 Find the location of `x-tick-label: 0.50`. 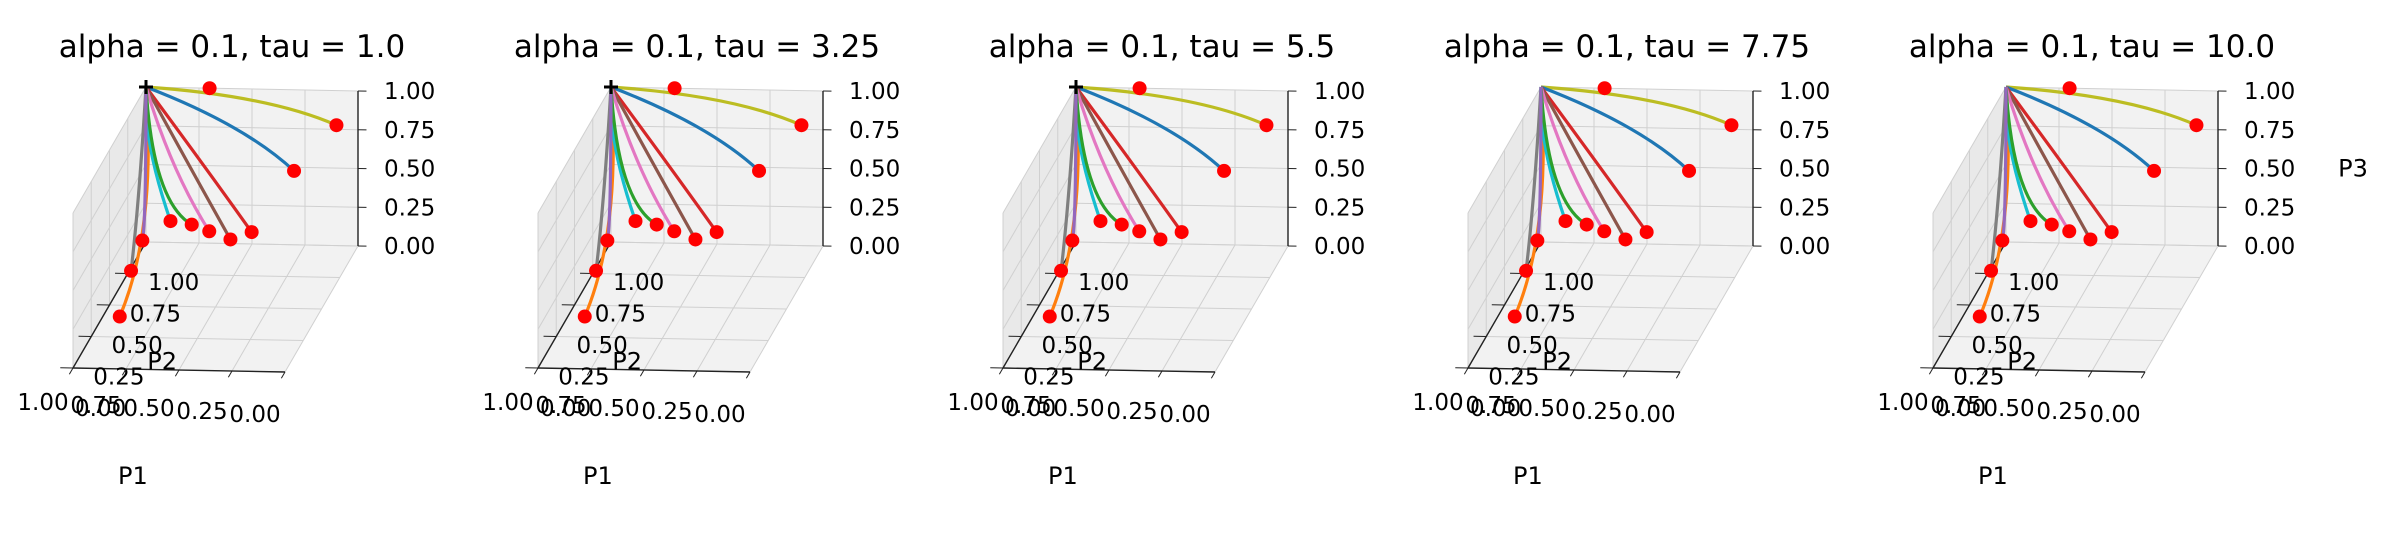

x-tick-label: 0.50 is located at coordinates (613, 409).